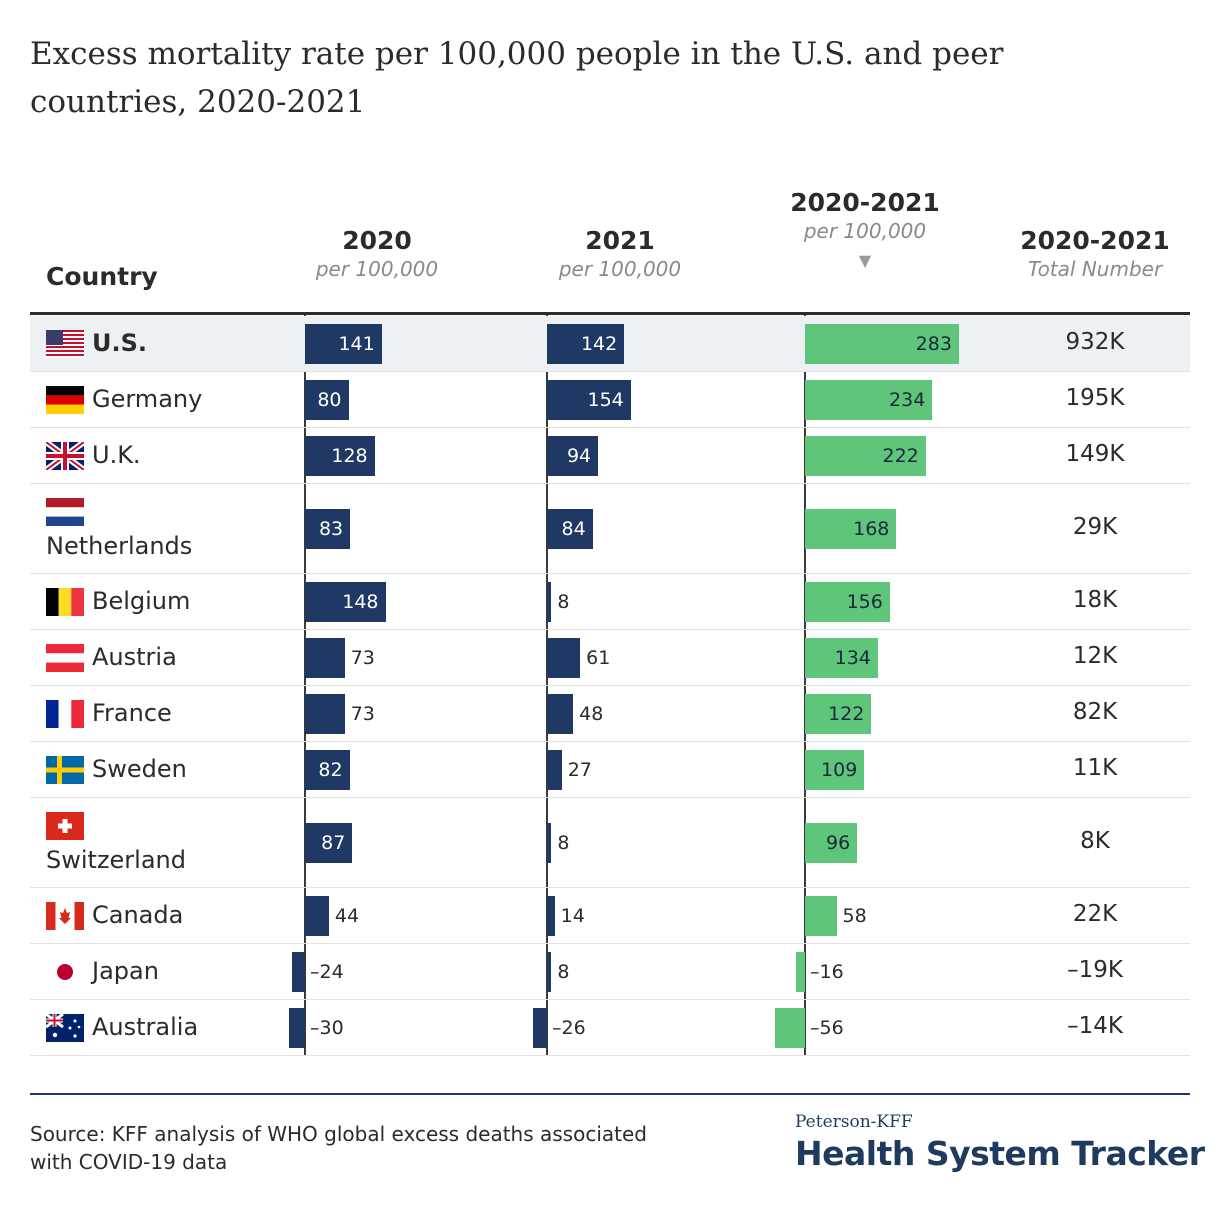 The width and height of the screenshot is (1220, 1226). Describe the element at coordinates (620, 253) in the screenshot. I see `header-2021: 2021 per 100,000` at that location.